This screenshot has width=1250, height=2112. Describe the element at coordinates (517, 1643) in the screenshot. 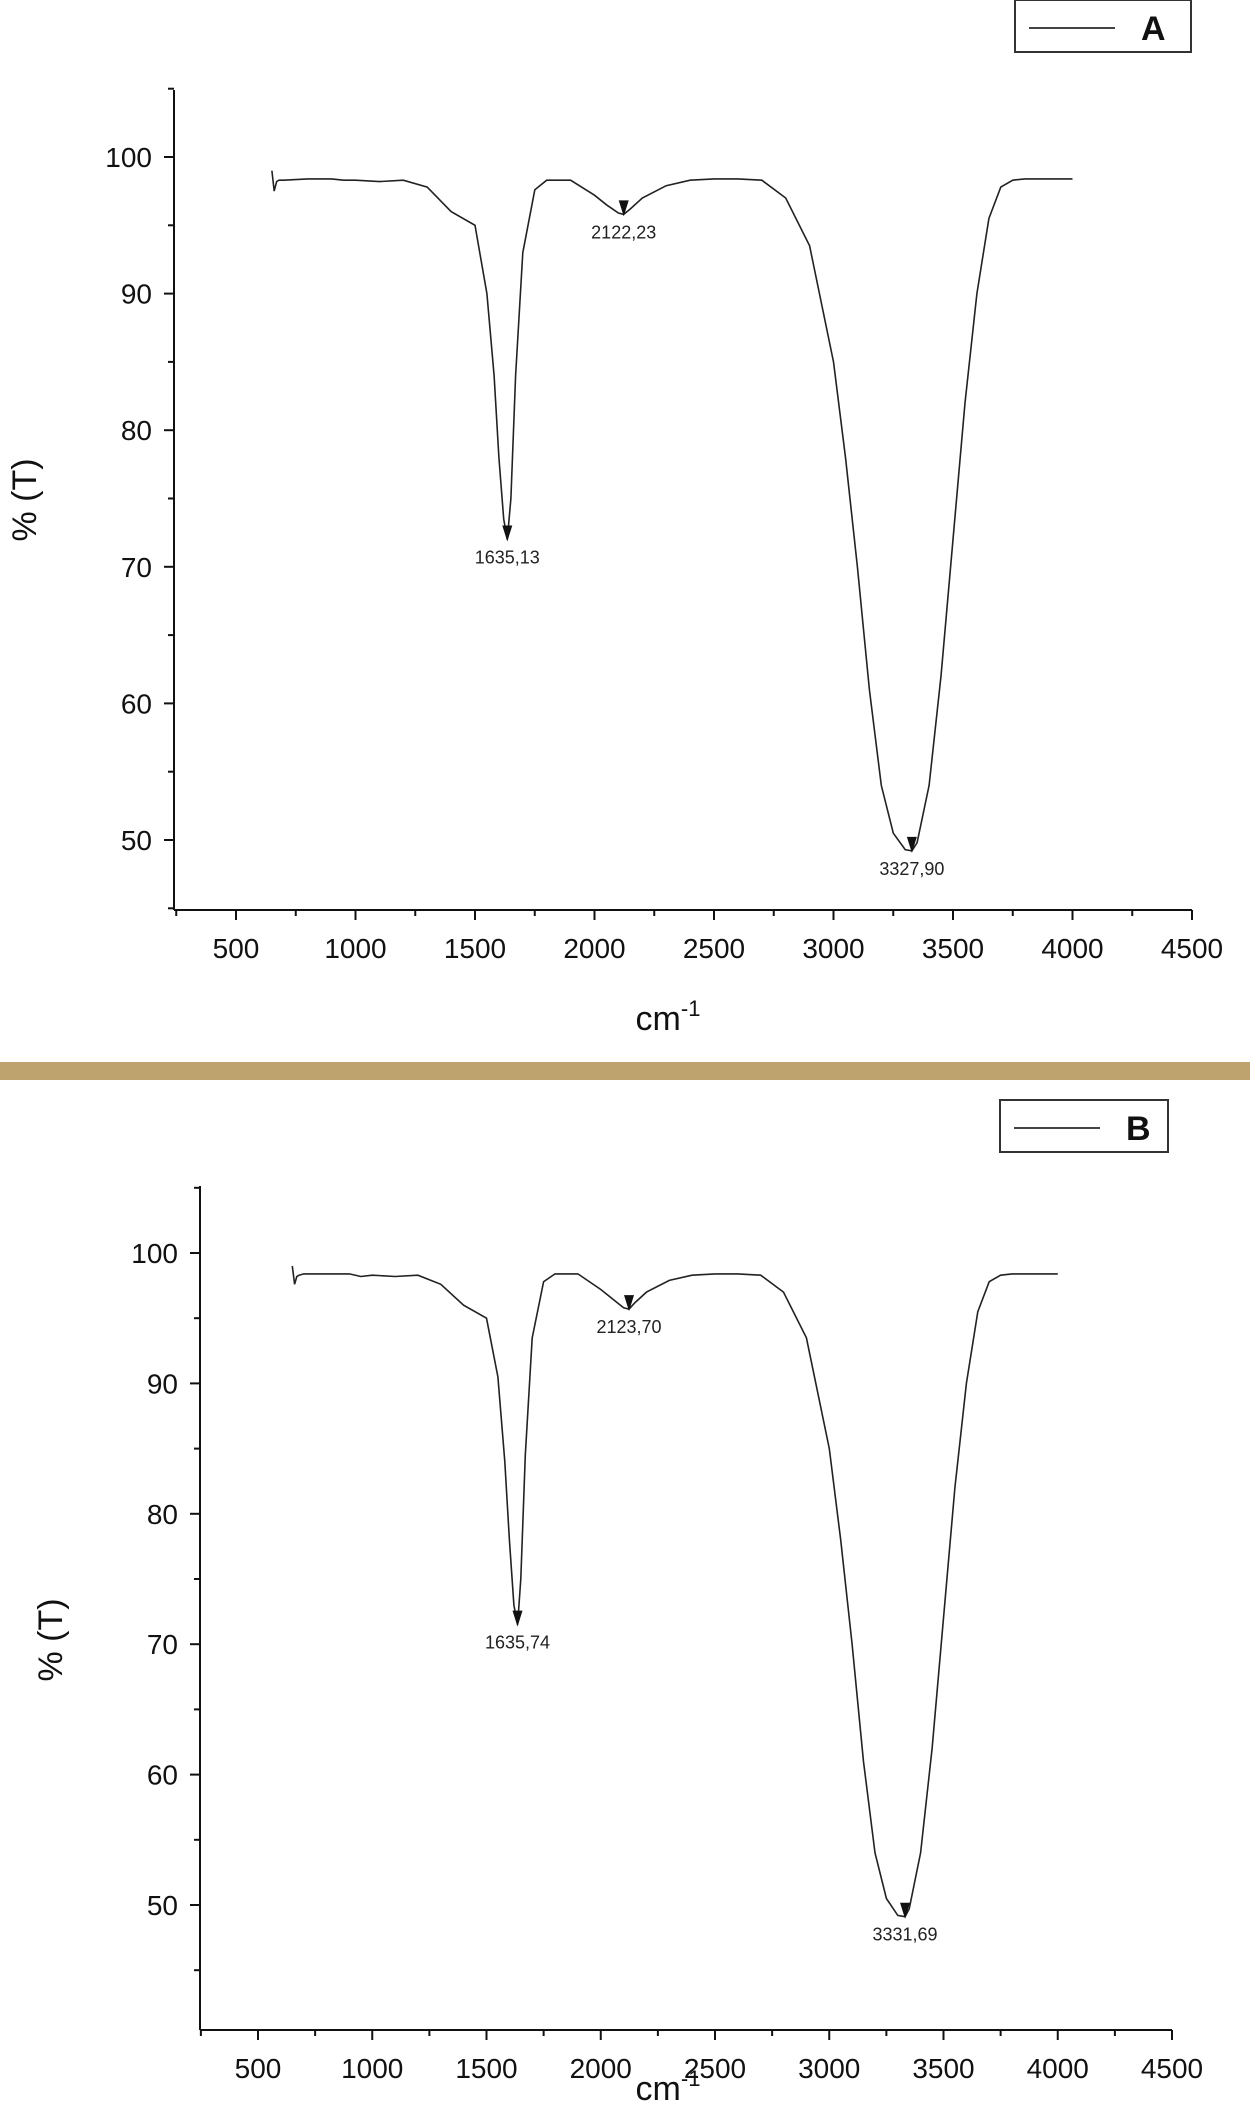

I see `peak-label: 1635,74` at that location.